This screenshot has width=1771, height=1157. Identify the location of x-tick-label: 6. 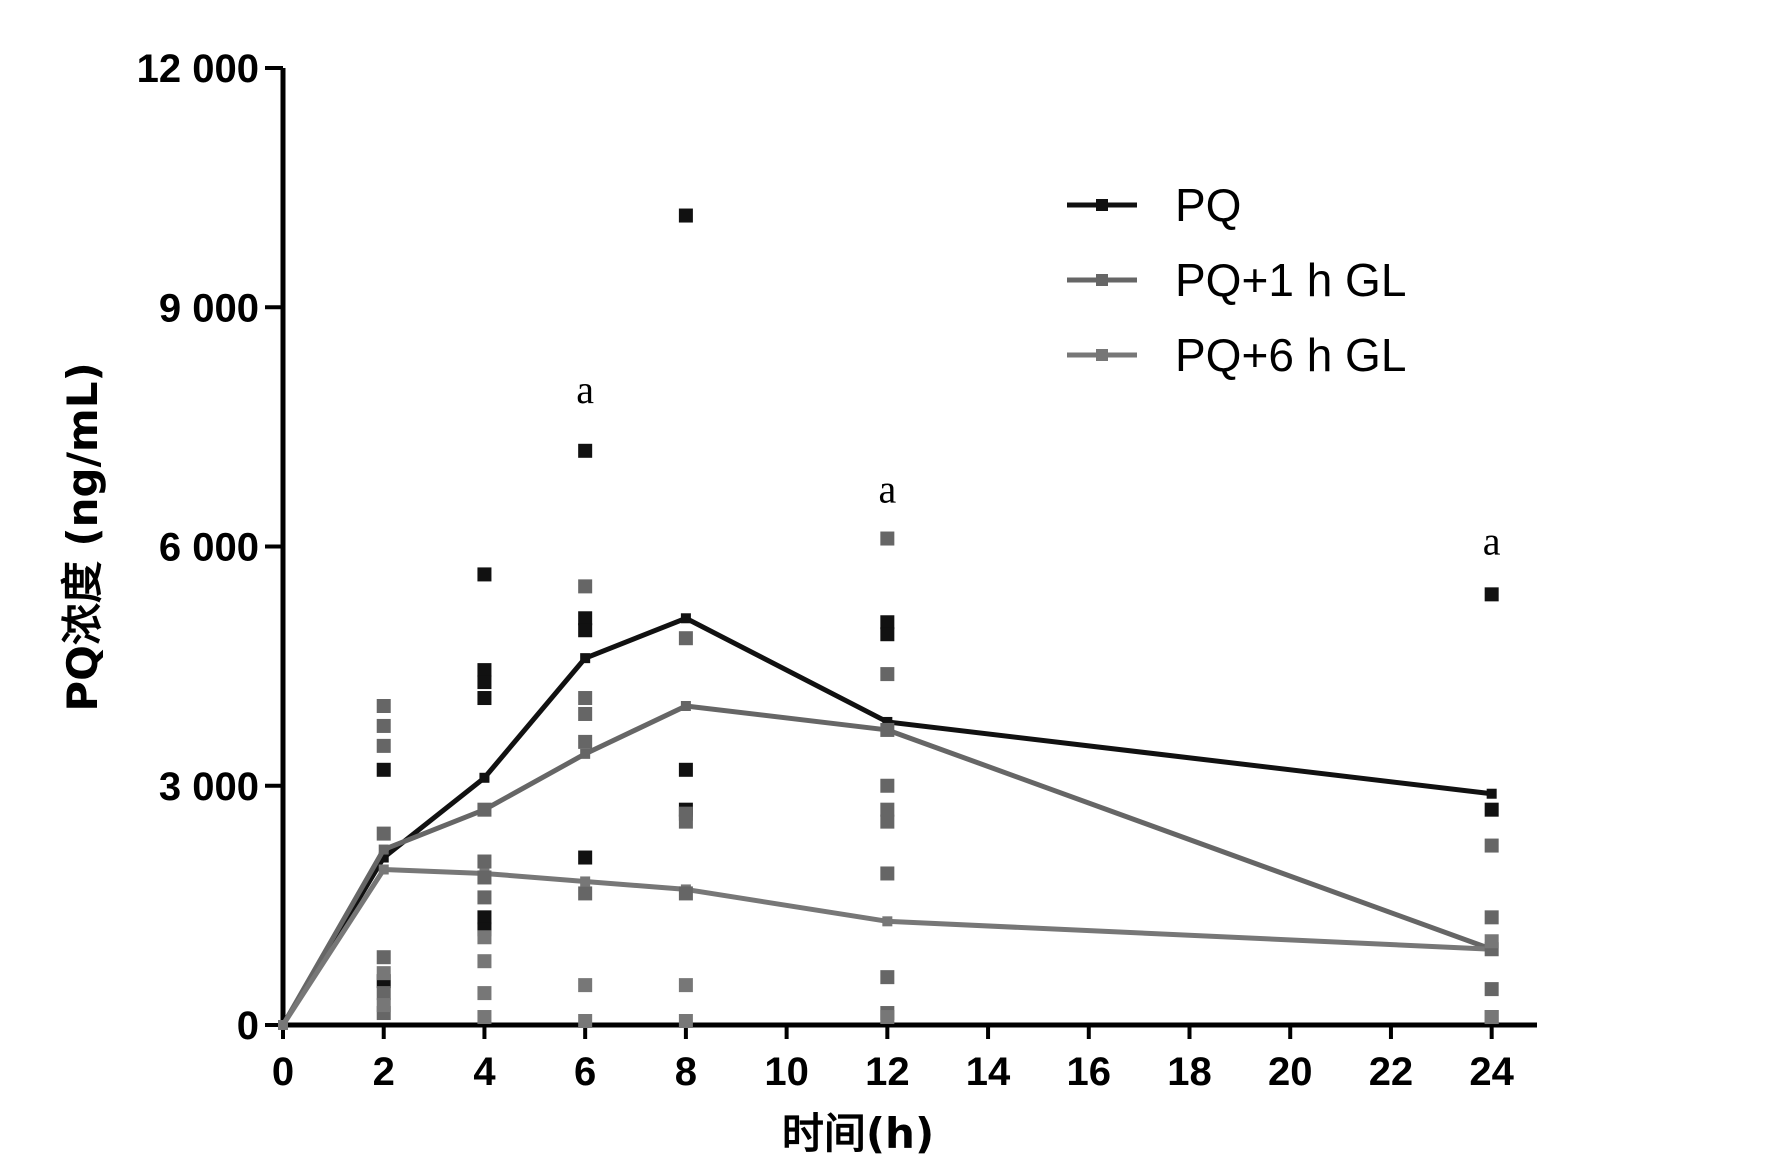
(585, 1072).